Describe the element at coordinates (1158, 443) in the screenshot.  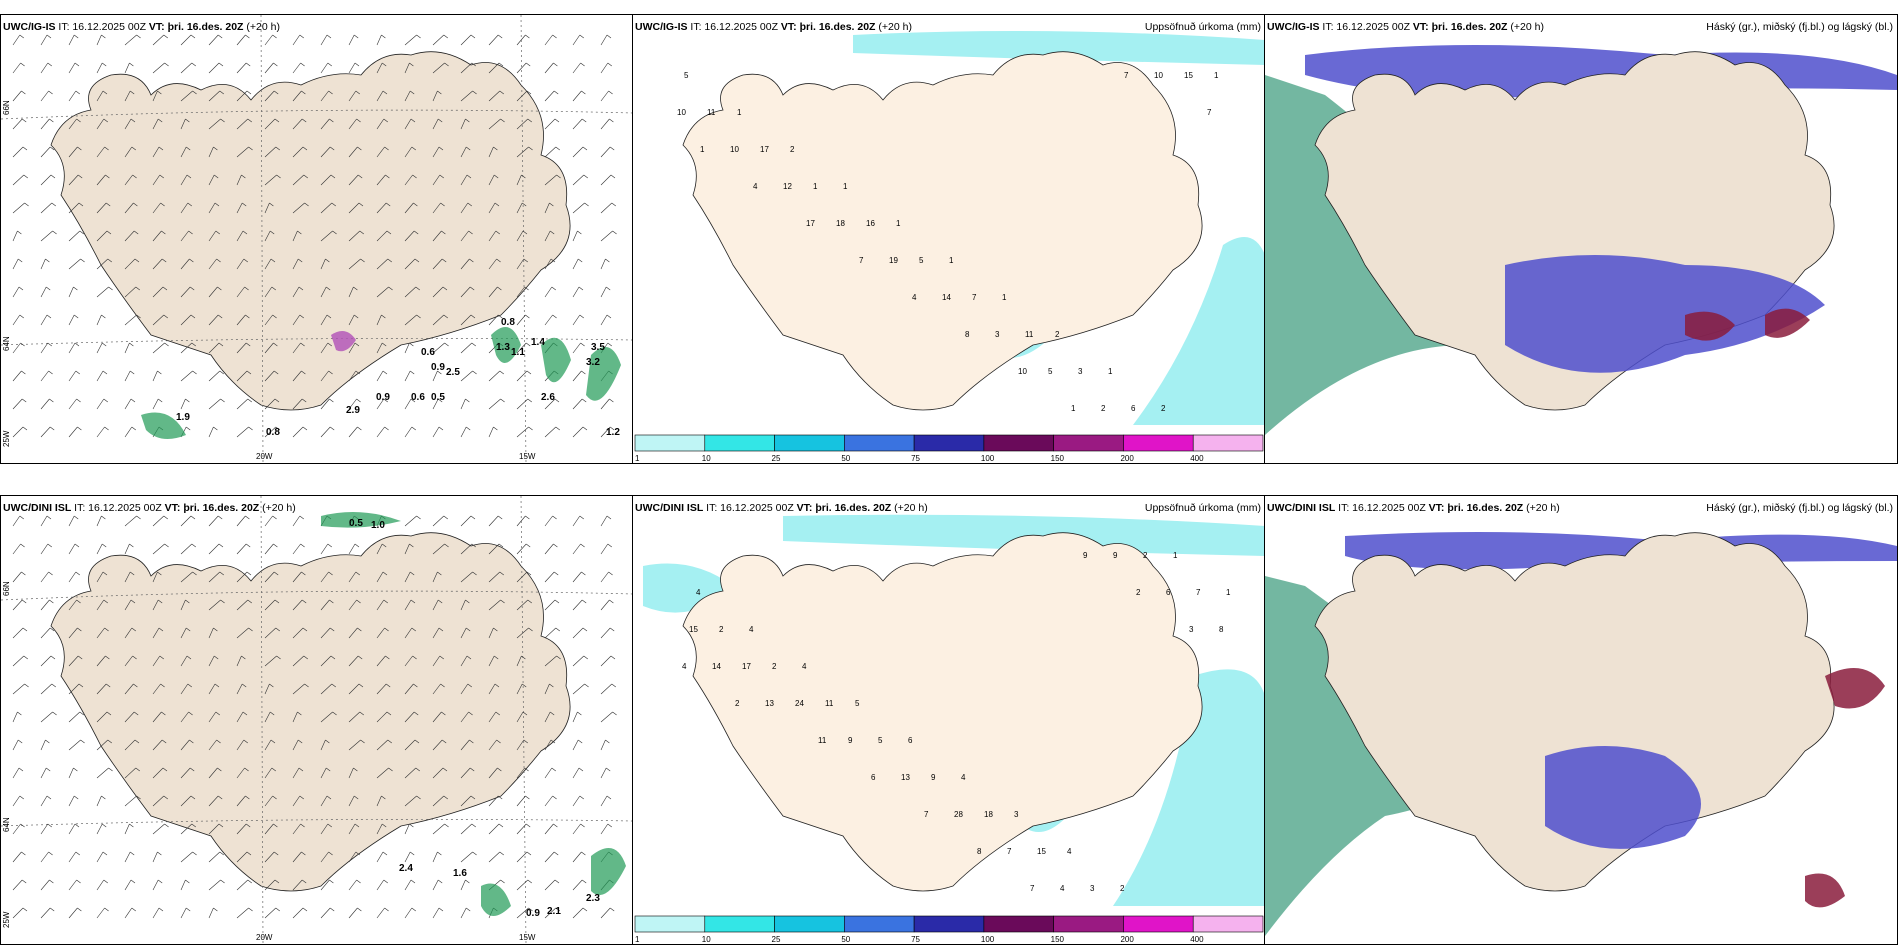
I see `colorbar-swatch` at that location.